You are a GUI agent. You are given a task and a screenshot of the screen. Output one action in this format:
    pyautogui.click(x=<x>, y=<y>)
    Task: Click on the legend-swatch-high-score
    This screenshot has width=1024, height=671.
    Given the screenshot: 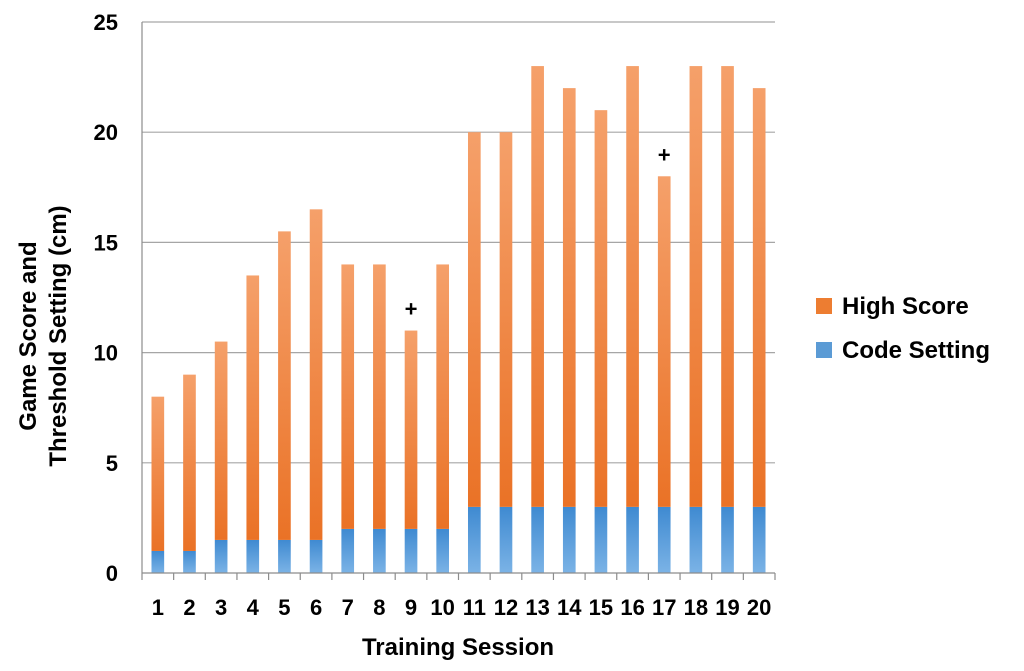 What is the action you would take?
    pyautogui.click(x=824, y=306)
    